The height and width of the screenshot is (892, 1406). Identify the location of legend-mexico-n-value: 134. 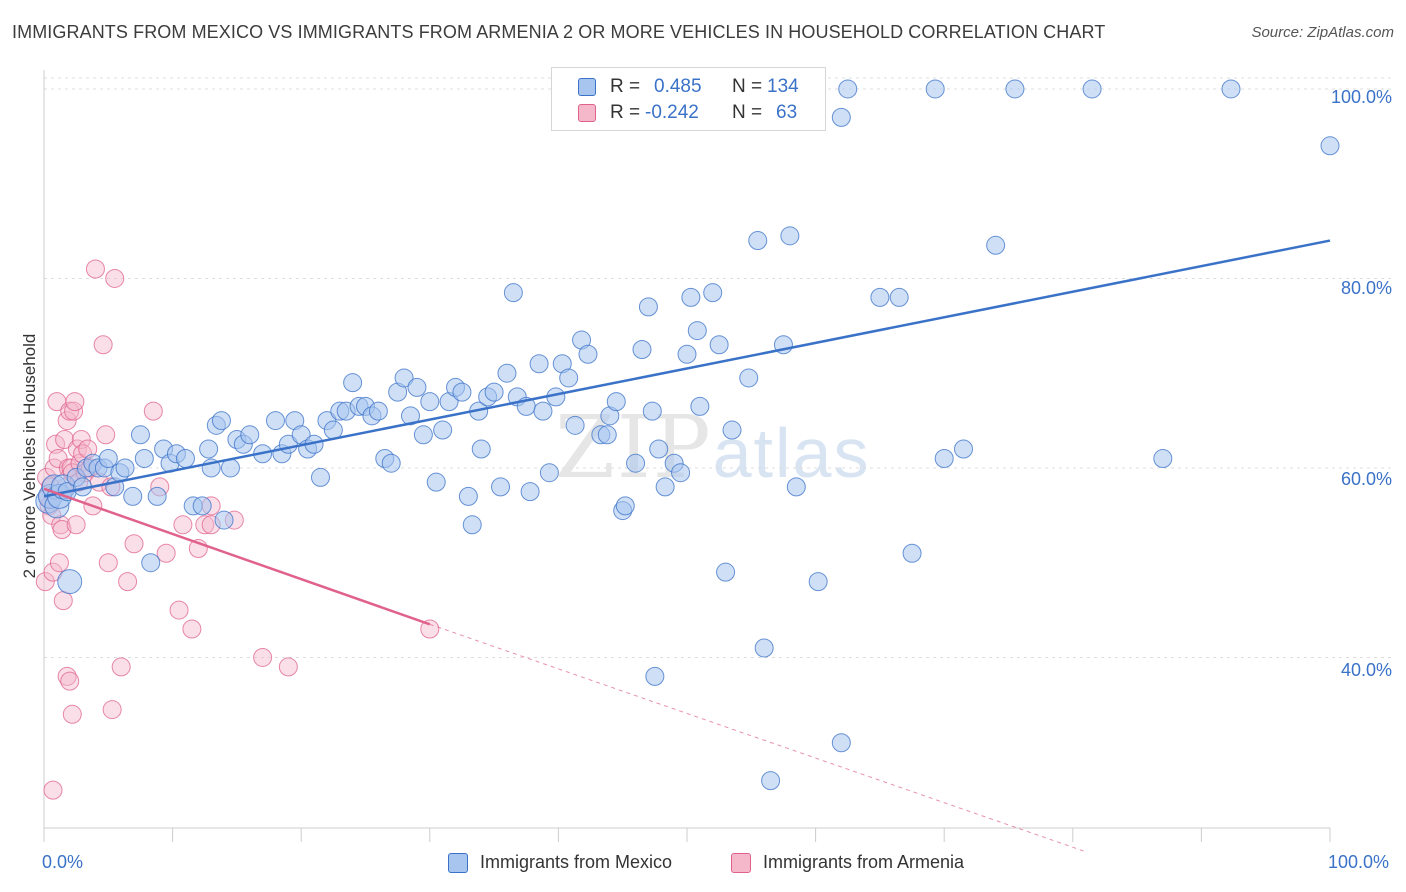
(783, 86).